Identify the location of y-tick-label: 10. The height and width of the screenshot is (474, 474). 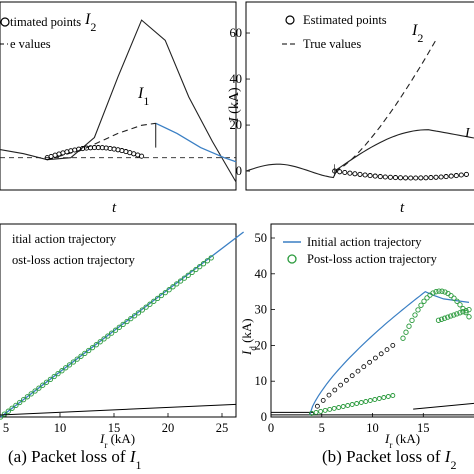
(261, 381).